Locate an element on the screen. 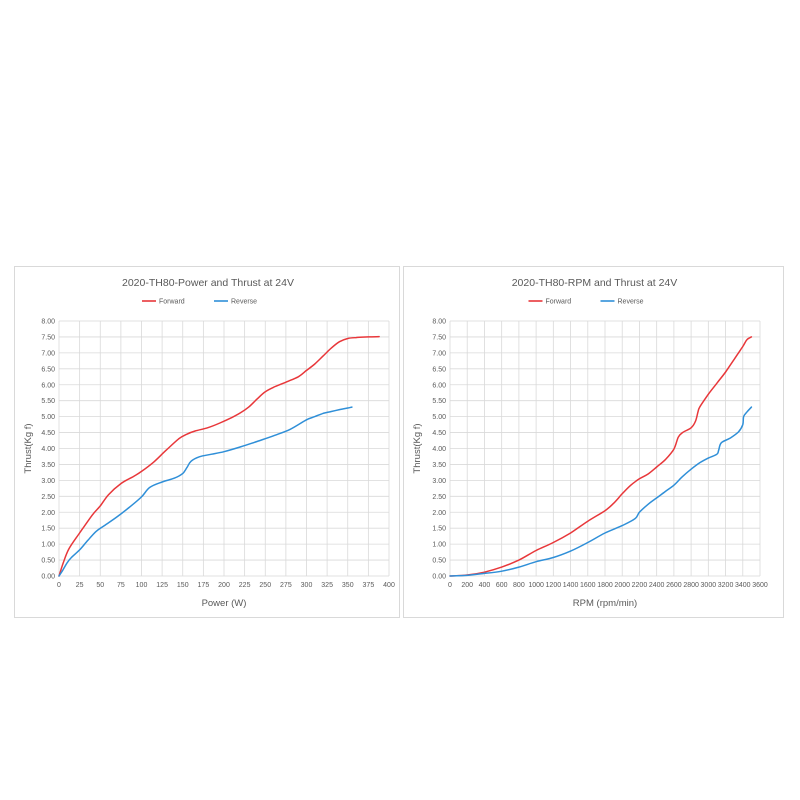  x-tick-label: 2000 is located at coordinates (622, 585).